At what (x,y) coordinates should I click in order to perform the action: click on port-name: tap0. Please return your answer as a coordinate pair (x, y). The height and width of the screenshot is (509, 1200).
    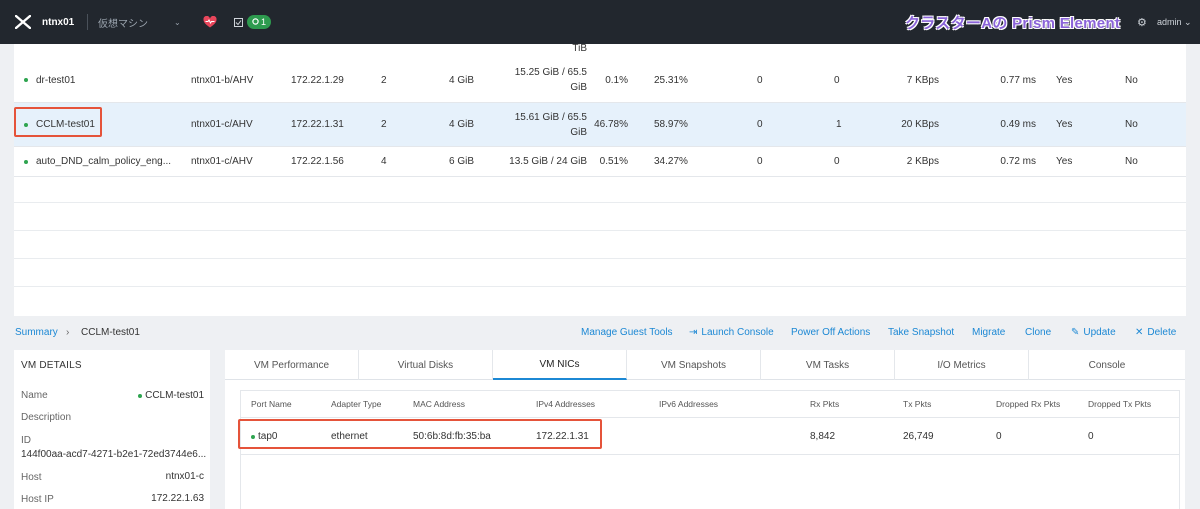
    Looking at the image, I should click on (268, 436).